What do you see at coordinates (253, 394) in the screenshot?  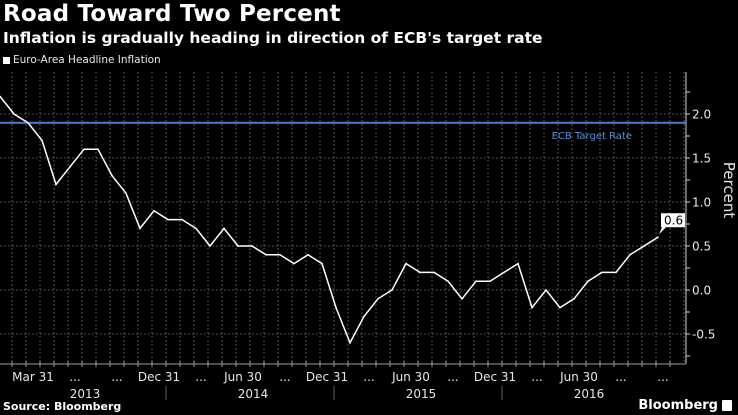 I see `x-year-label: 2014` at bounding box center [253, 394].